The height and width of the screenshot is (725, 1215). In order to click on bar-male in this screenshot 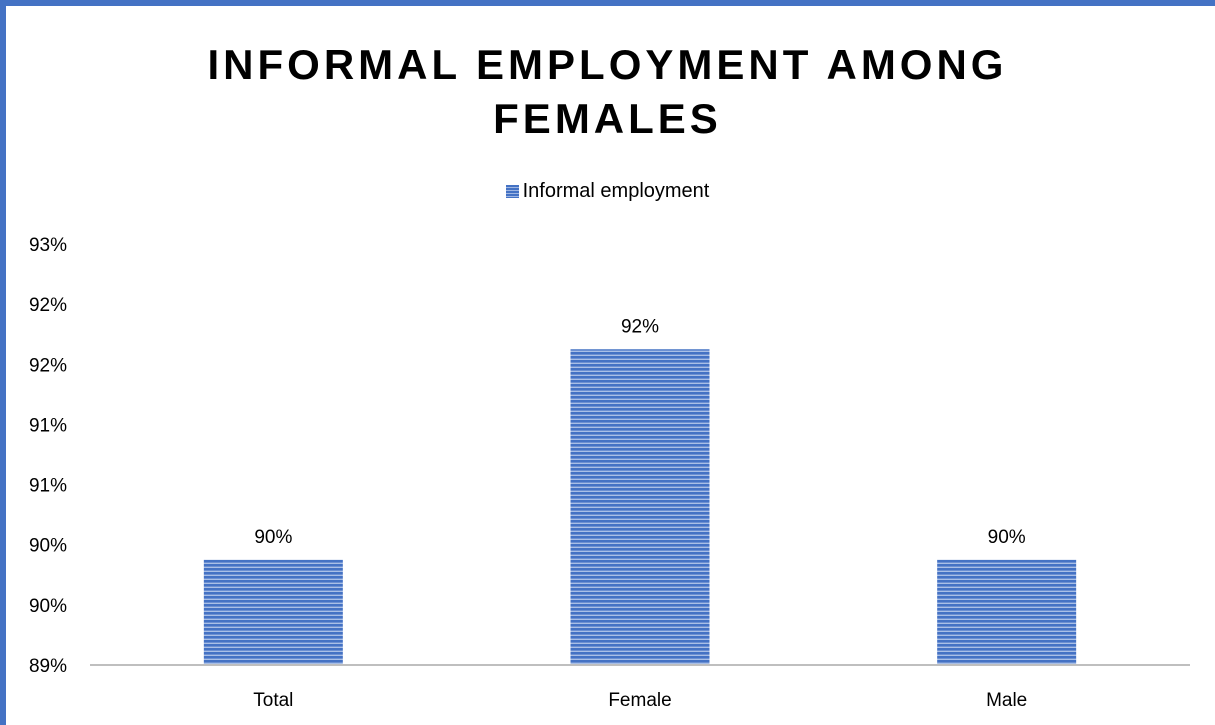, I will do `click(1007, 612)`.